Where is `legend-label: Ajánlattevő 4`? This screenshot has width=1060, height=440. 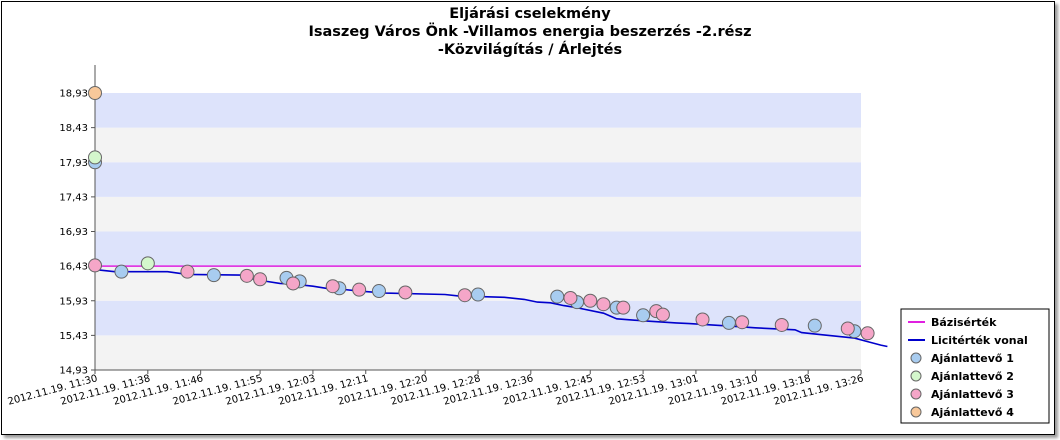
legend-label: Ajánlattevő 4 is located at coordinates (972, 412).